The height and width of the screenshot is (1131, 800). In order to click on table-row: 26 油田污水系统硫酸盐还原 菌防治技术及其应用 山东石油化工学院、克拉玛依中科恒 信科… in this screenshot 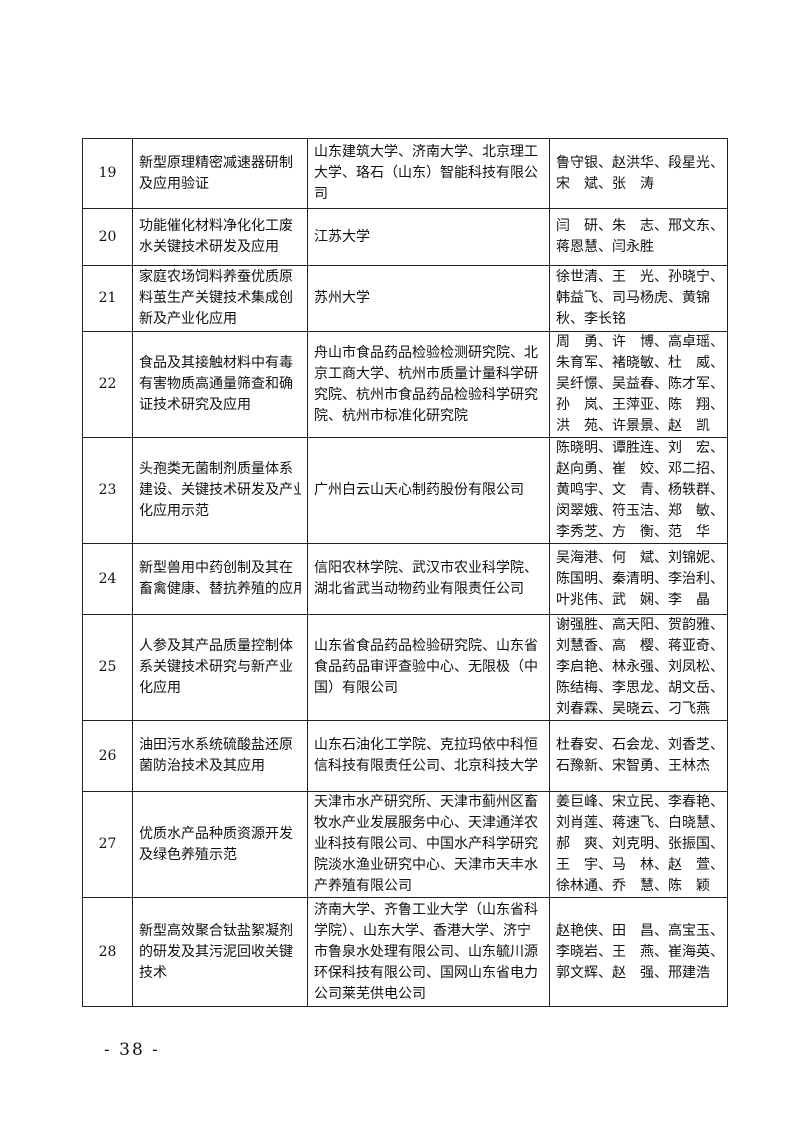, I will do `click(405, 756)`.